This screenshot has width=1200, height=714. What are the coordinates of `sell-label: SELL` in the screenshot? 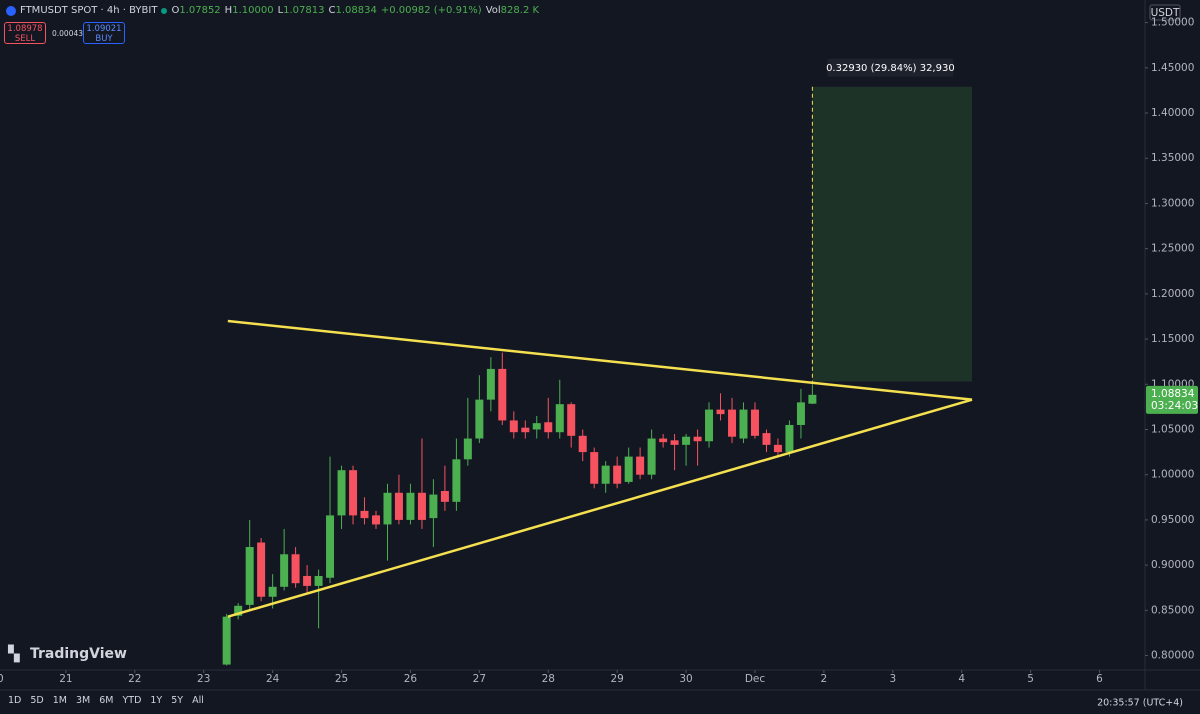 It's located at (25, 39).